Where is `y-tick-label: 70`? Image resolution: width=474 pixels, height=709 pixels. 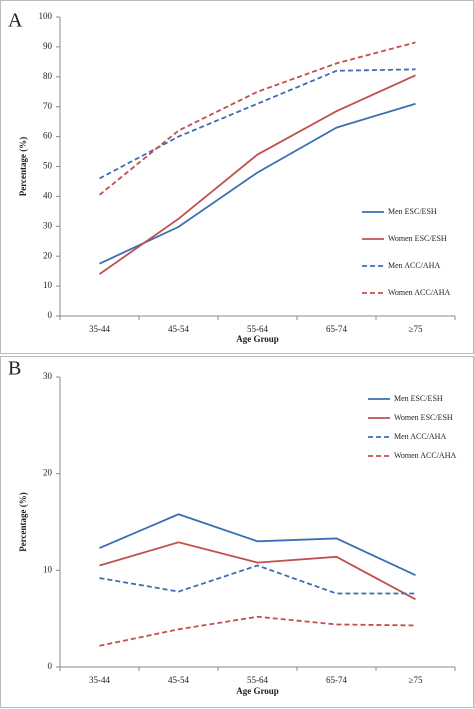 y-tick-label: 70 is located at coordinates (48, 106).